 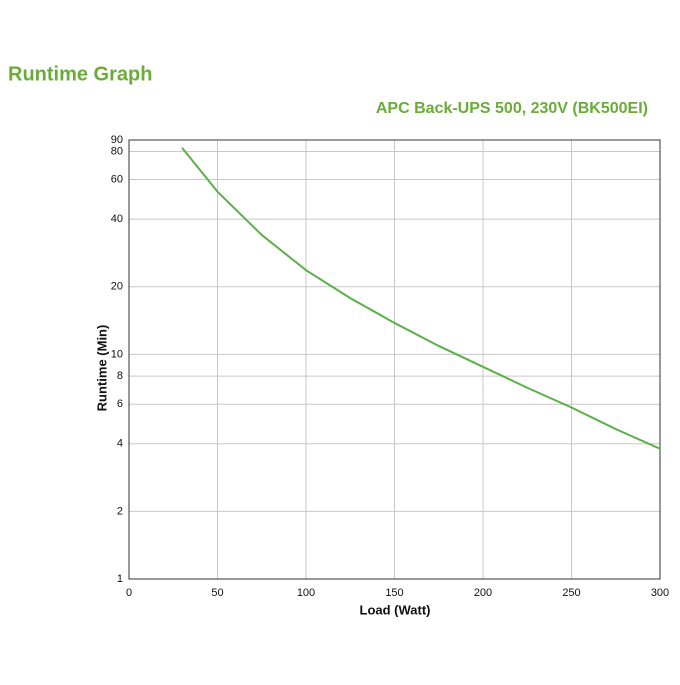 What do you see at coordinates (101, 368) in the screenshot?
I see `y-axis-label: Runtime (Min)` at bounding box center [101, 368].